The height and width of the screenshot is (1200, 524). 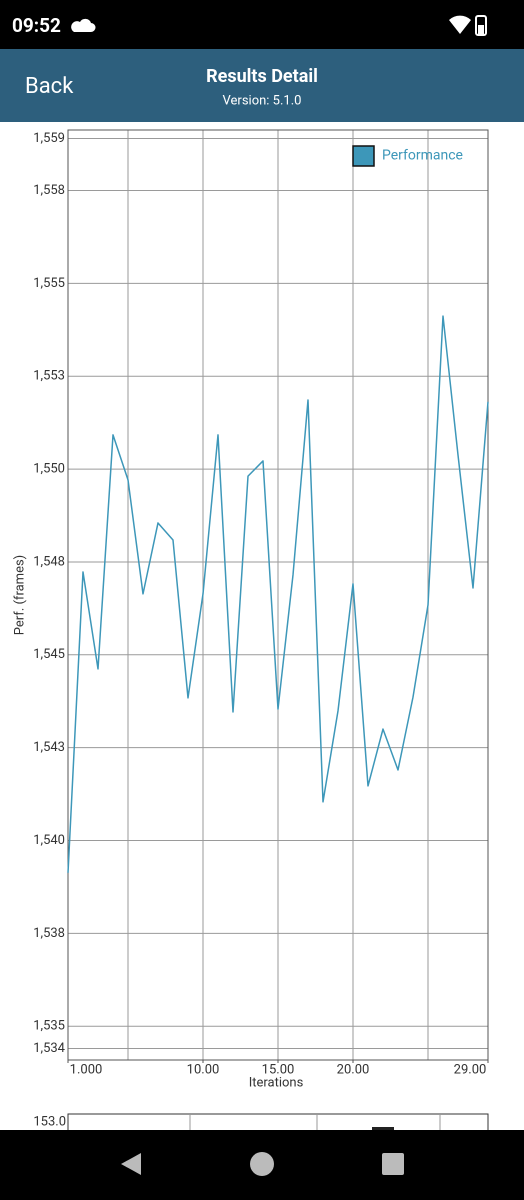 What do you see at coordinates (422, 156) in the screenshot?
I see `legend-label: Performance` at bounding box center [422, 156].